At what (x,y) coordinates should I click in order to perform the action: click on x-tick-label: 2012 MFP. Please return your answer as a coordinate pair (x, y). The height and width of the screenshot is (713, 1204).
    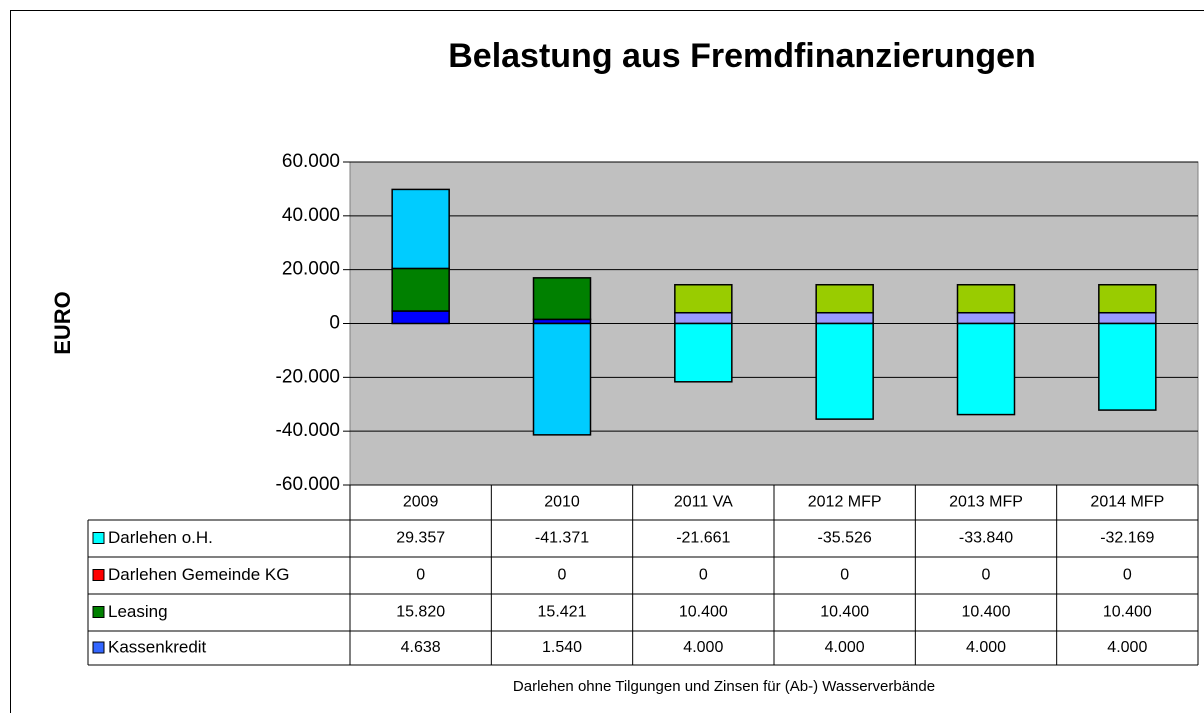
    Looking at the image, I should click on (845, 502).